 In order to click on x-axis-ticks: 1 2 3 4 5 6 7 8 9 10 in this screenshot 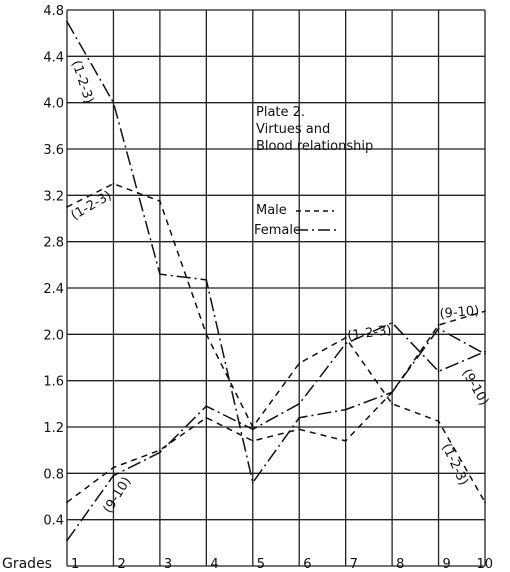, I will do `click(282, 564)`.